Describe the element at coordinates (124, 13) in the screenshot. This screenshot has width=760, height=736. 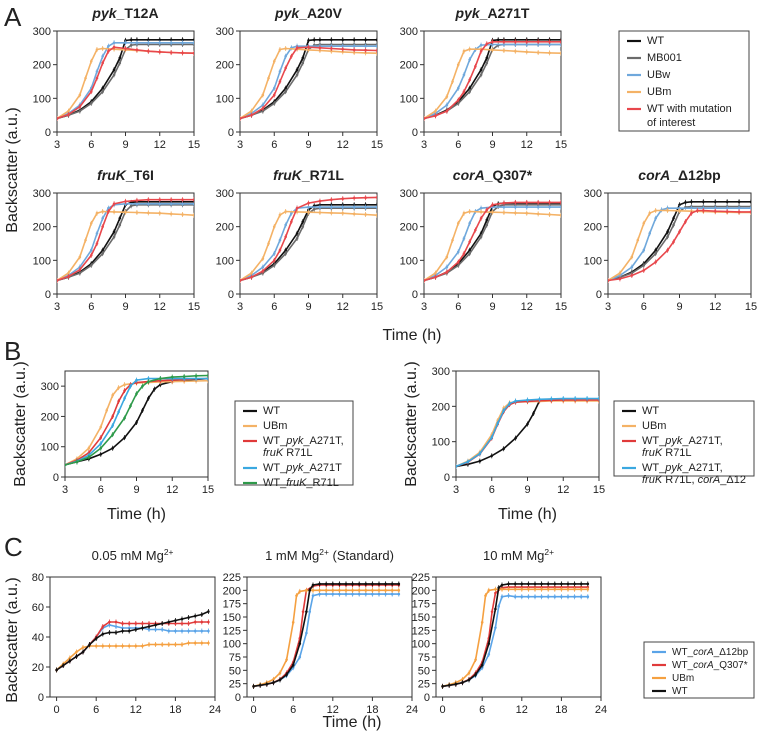
I see `chart-title: pyk_T12A` at that location.